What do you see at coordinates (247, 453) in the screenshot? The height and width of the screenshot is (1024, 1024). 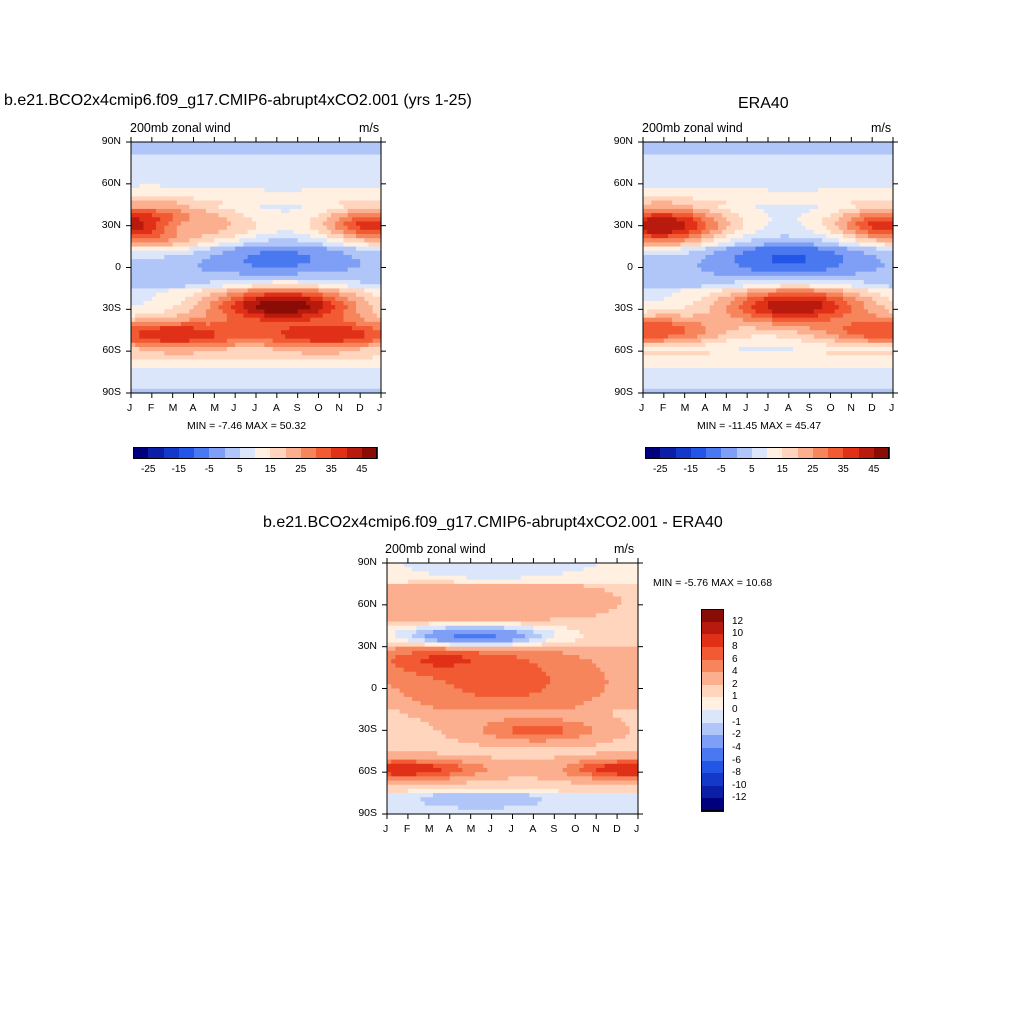 I see `colorbar-swatch` at bounding box center [247, 453].